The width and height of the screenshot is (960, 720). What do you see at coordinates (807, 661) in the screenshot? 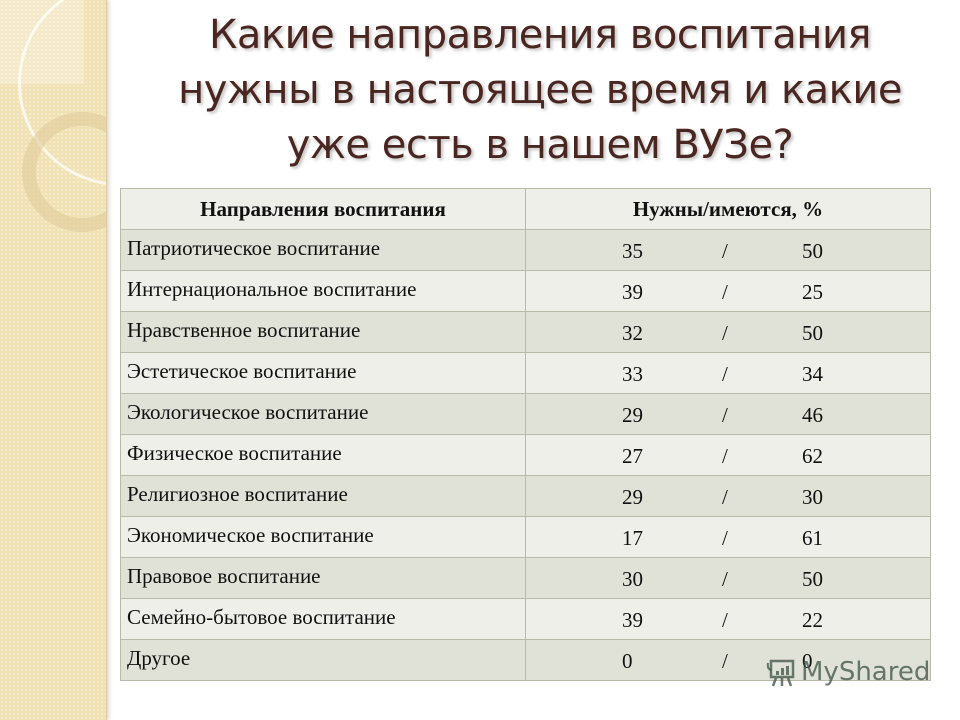
I see `existing-percent: 0` at bounding box center [807, 661].